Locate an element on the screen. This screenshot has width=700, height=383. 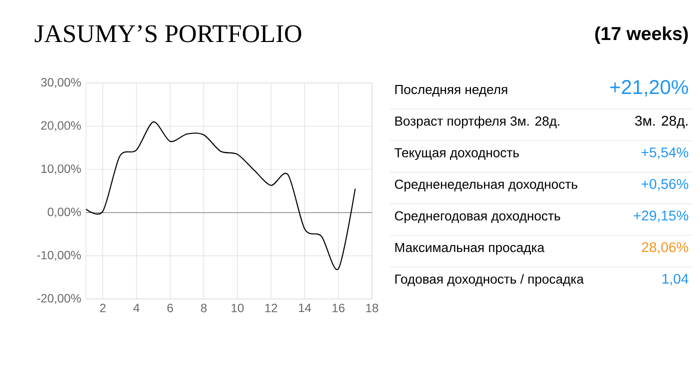
text: +29,15% is located at coordinates (661, 216).